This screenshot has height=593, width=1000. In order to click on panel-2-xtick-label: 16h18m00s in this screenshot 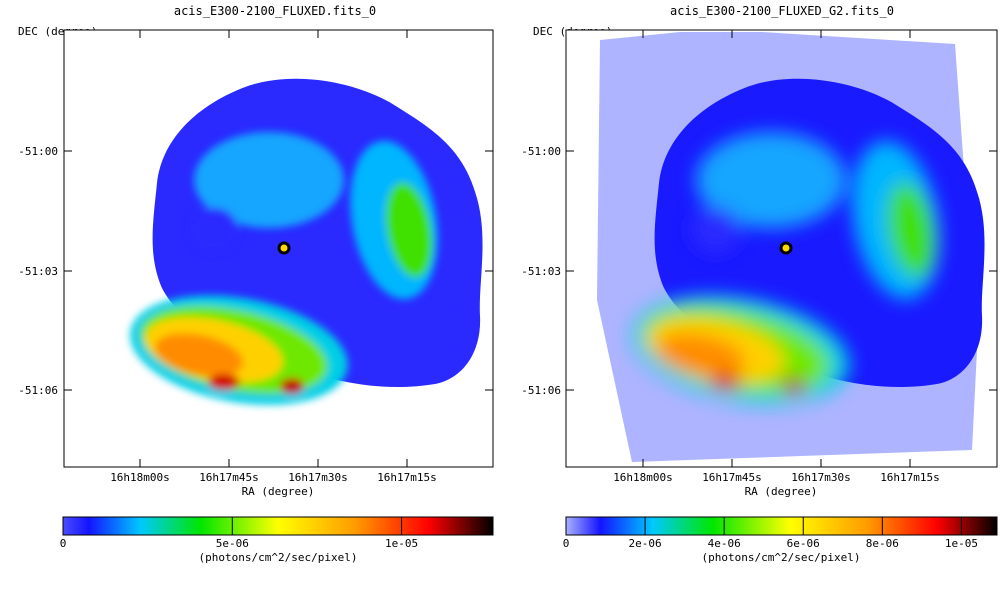, I will do `click(643, 477)`.